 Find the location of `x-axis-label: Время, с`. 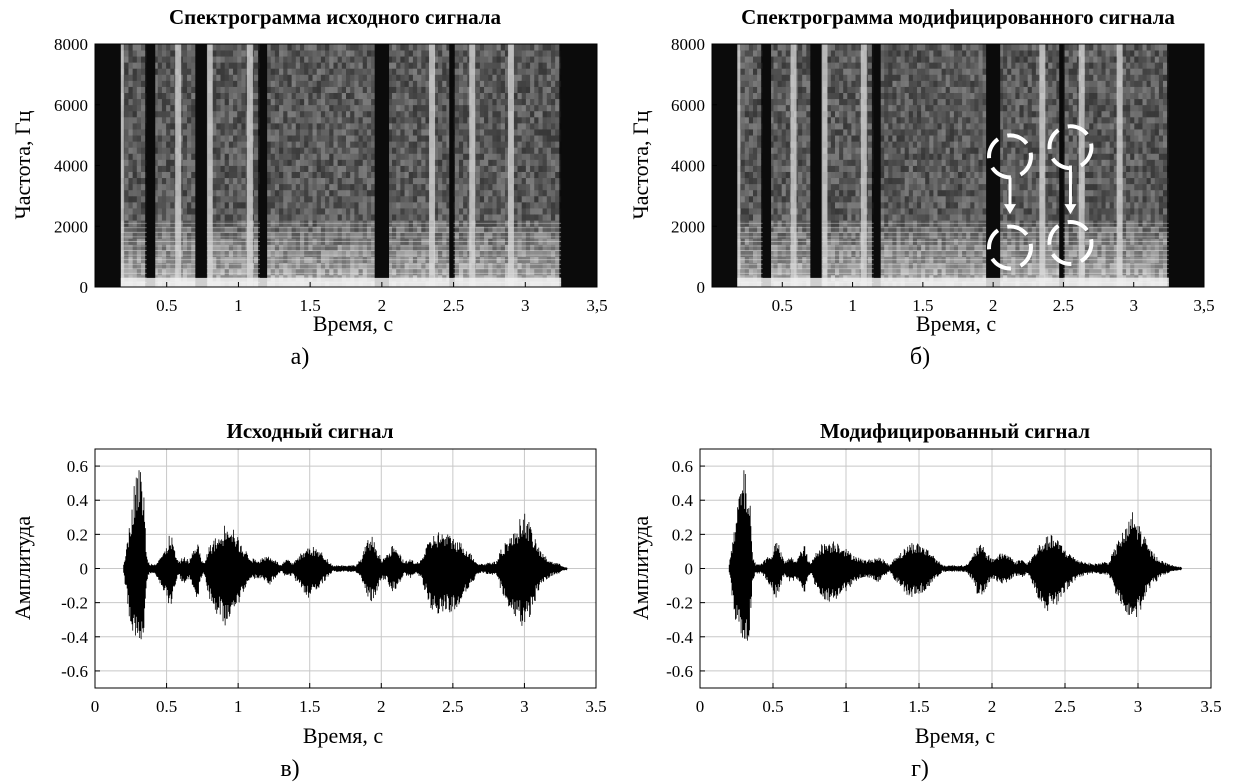

x-axis-label: Время, с is located at coordinates (353, 323).